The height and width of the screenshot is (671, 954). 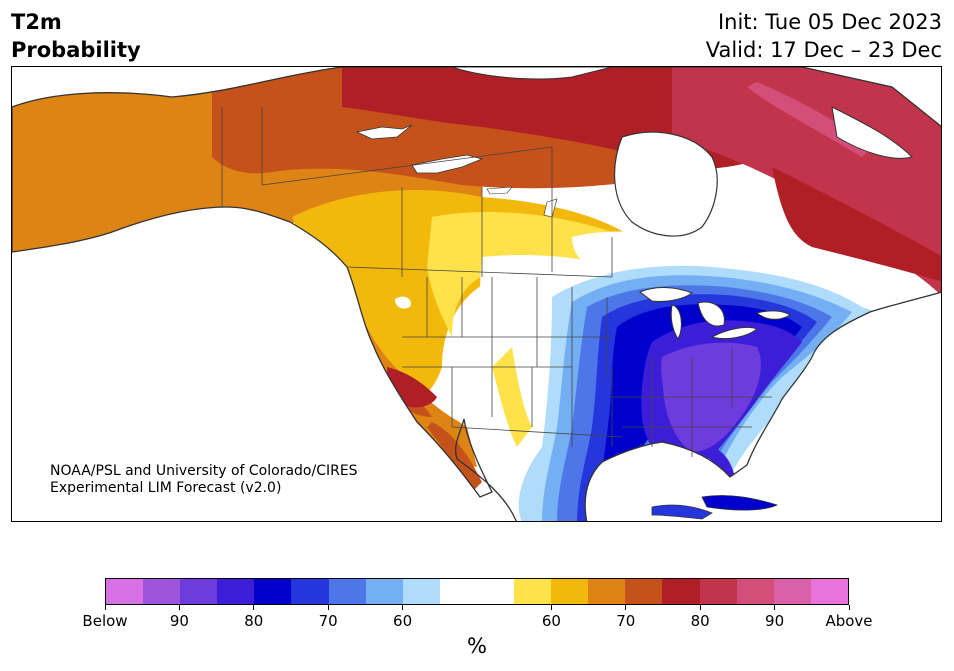 I want to click on colorbar-tick-label: Below, so click(x=105, y=621).